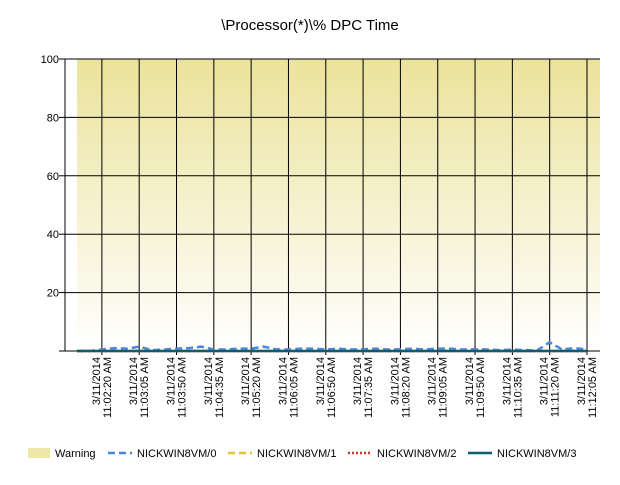 Image resolution: width=620 pixels, height=485 pixels. What do you see at coordinates (294, 387) in the screenshot?
I see `x-tick-time: 11:06:05 AM` at bounding box center [294, 387].